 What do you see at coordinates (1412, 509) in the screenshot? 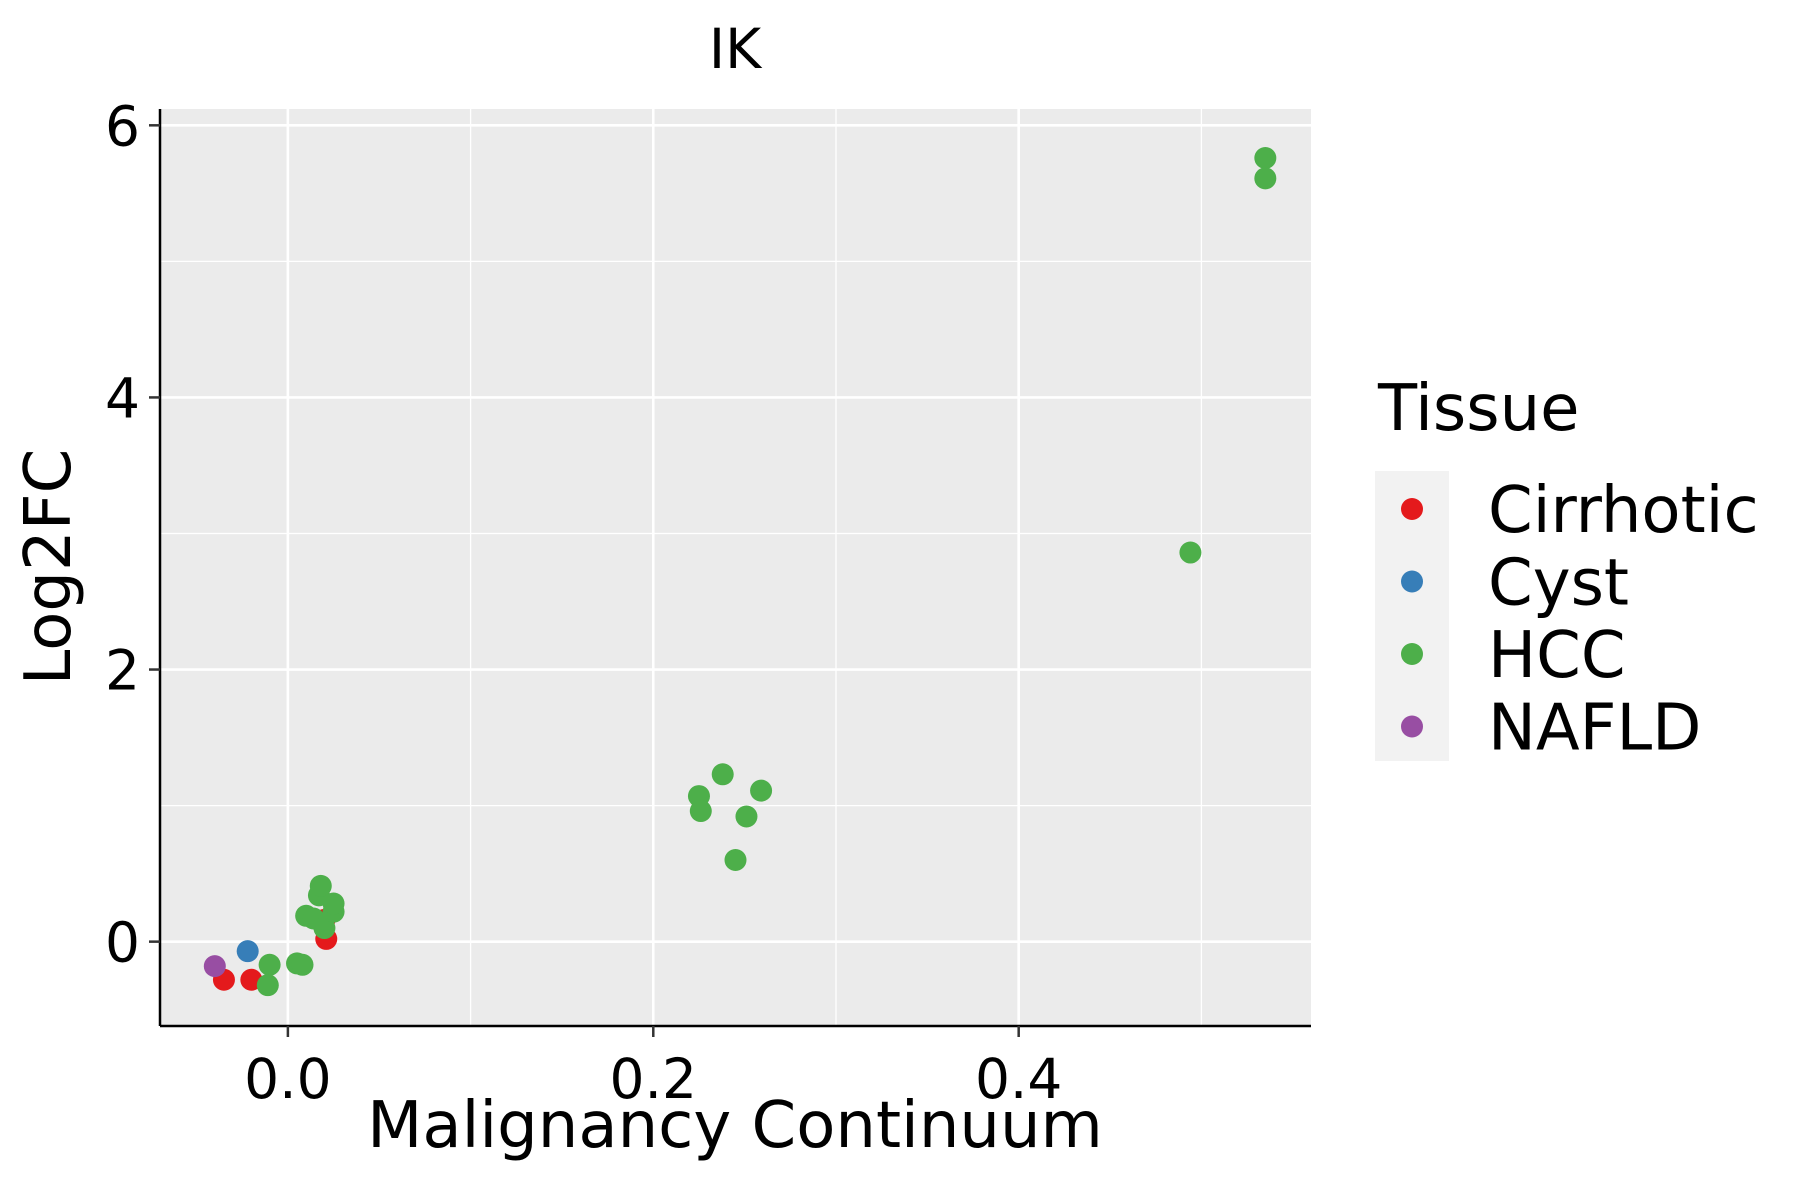
I see `legend-key-cirrhotic` at bounding box center [1412, 509].